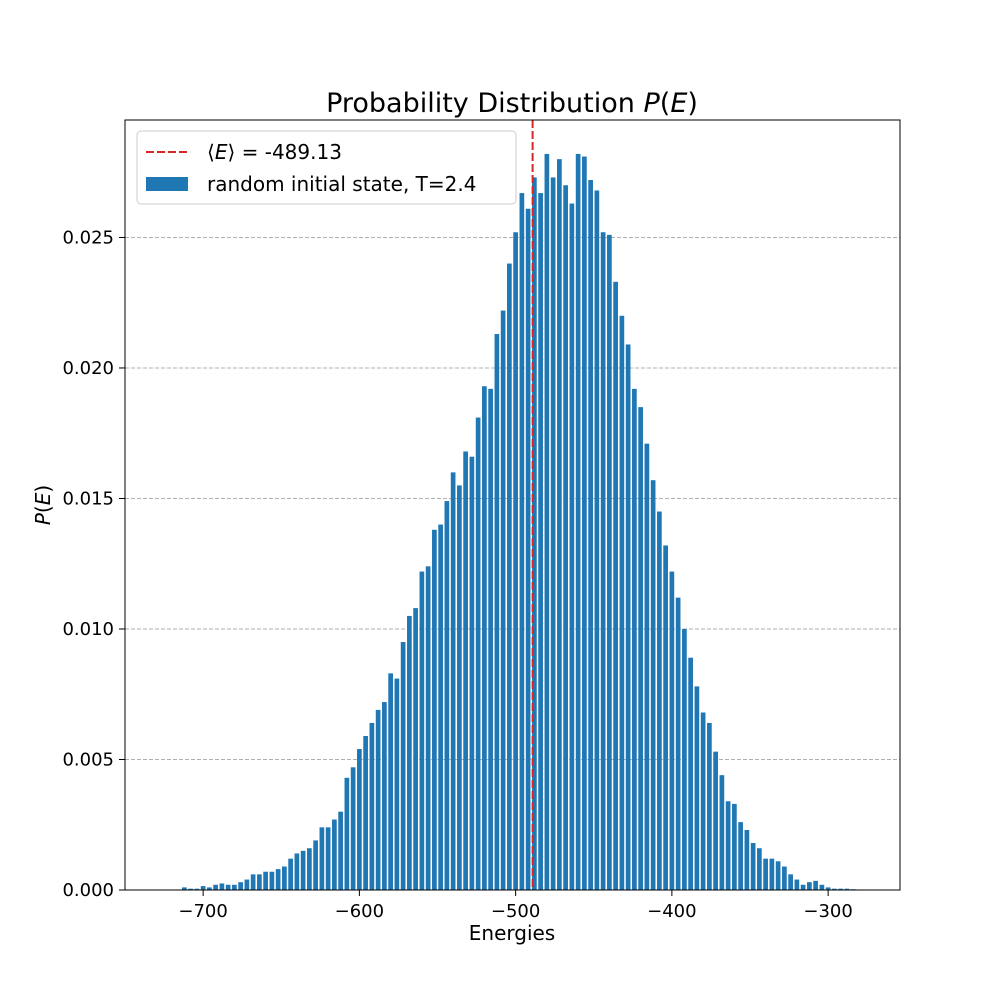  Describe the element at coordinates (88, 629) in the screenshot. I see `y-tick-label: 0.010` at that location.